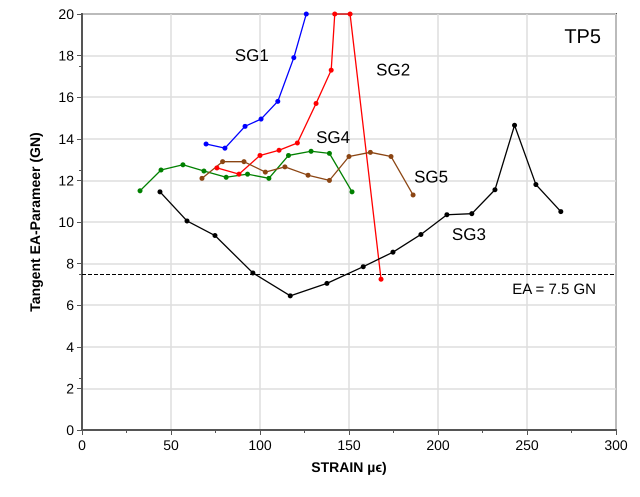 This screenshot has width=640, height=497. What do you see at coordinates (469, 234) in the screenshot?
I see `series-label: SG3` at bounding box center [469, 234].